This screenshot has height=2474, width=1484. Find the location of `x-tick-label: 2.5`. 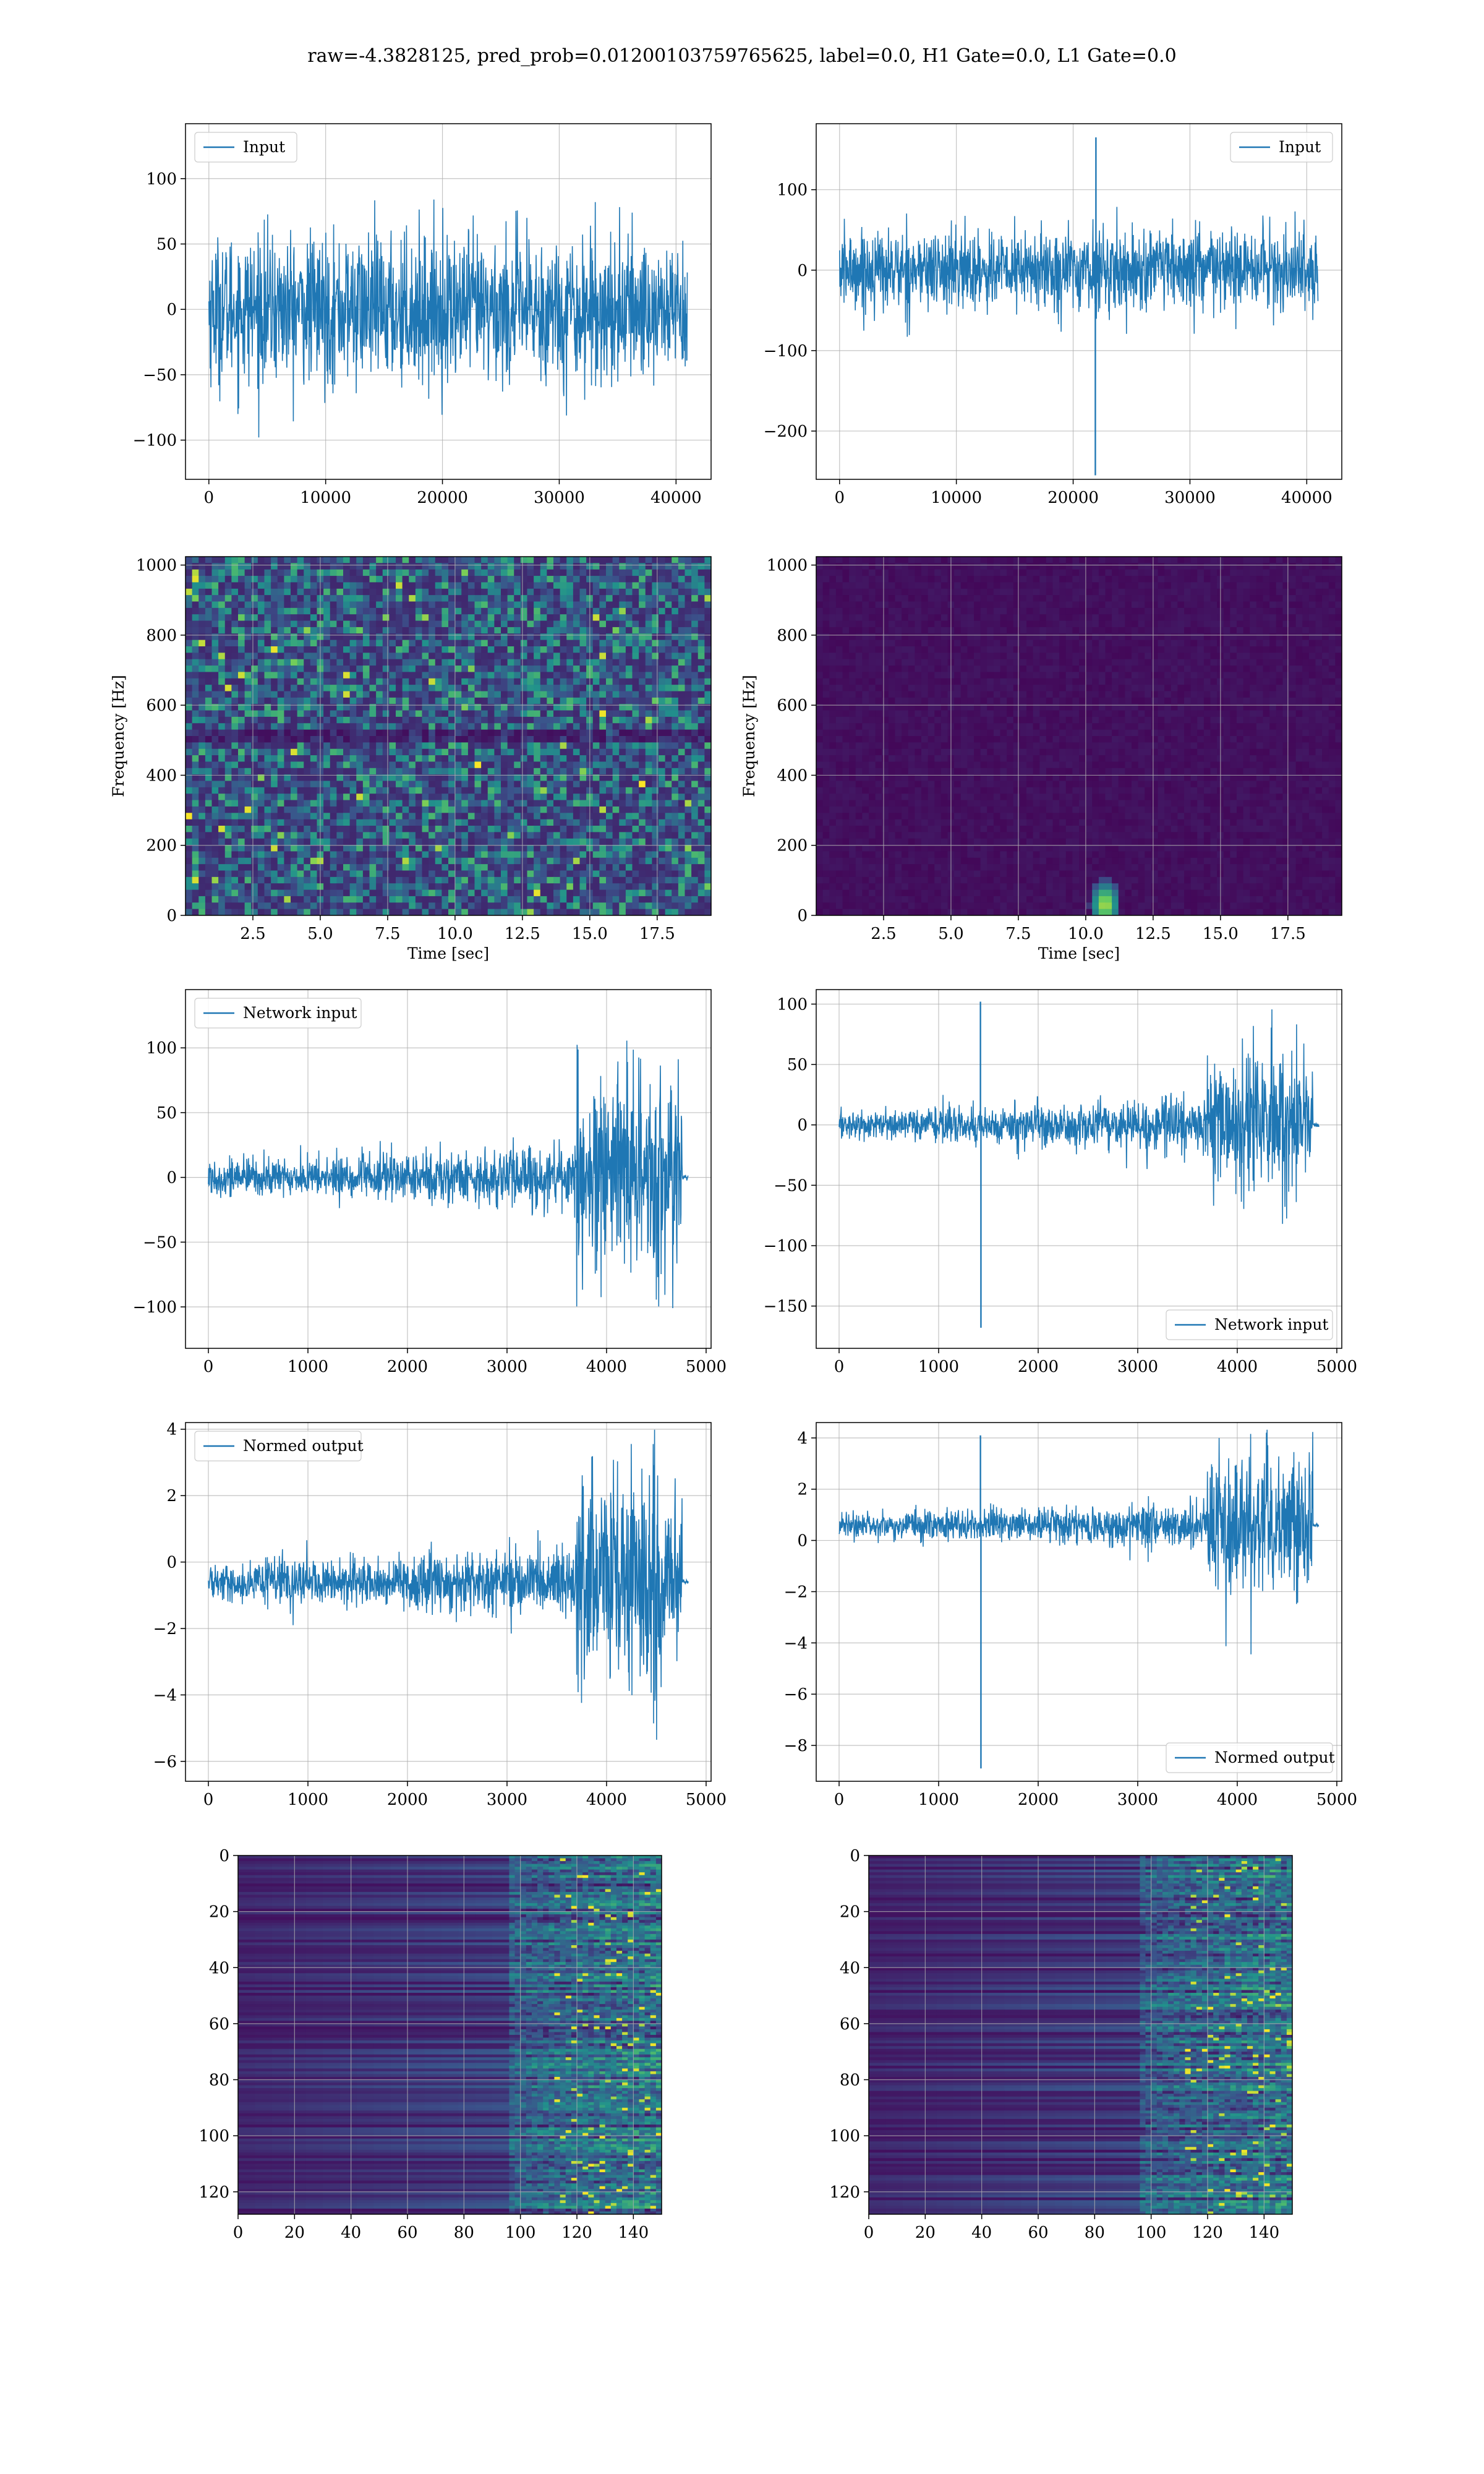

x-tick-label: 2.5 is located at coordinates (252, 934).